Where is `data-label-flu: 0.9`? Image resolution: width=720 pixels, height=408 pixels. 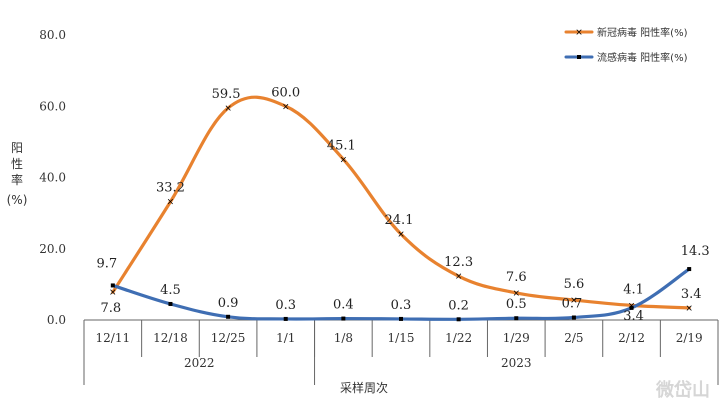 data-label-flu: 0.9 is located at coordinates (228, 303).